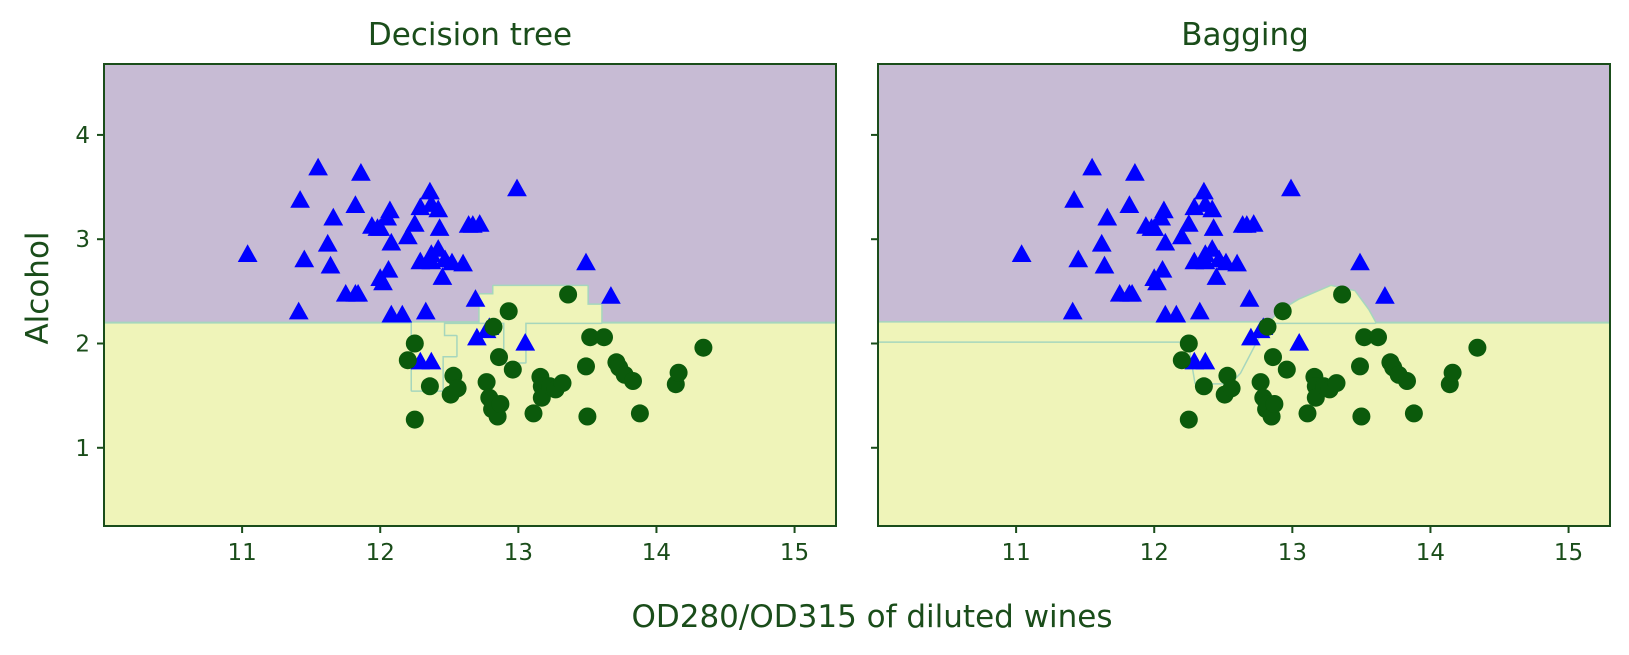  Describe the element at coordinates (1245, 35) in the screenshot. I see `panel-title: Bagging` at that location.